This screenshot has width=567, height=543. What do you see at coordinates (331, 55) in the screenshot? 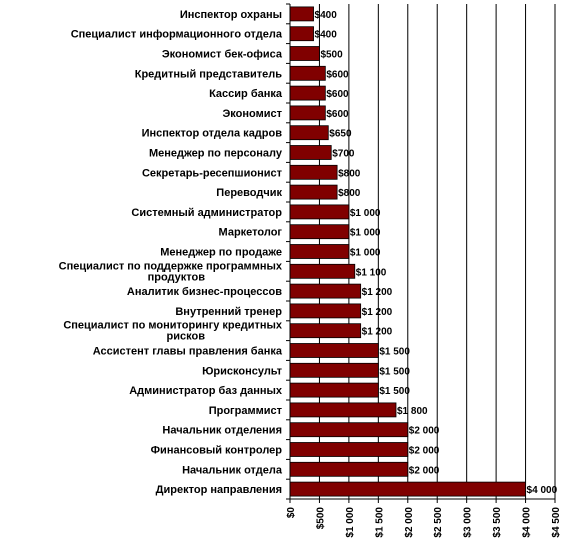
I see `value-label: $500` at bounding box center [331, 55].